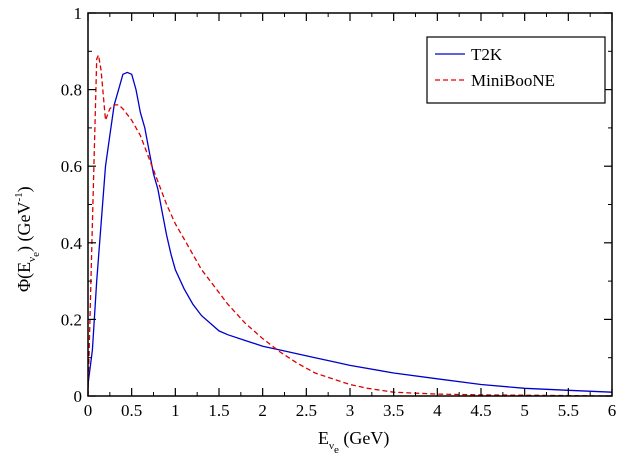 This screenshot has height=457, width=643. I want to click on y-axis-label: Φ(Eνe) (GeV-1), so click(27, 239).